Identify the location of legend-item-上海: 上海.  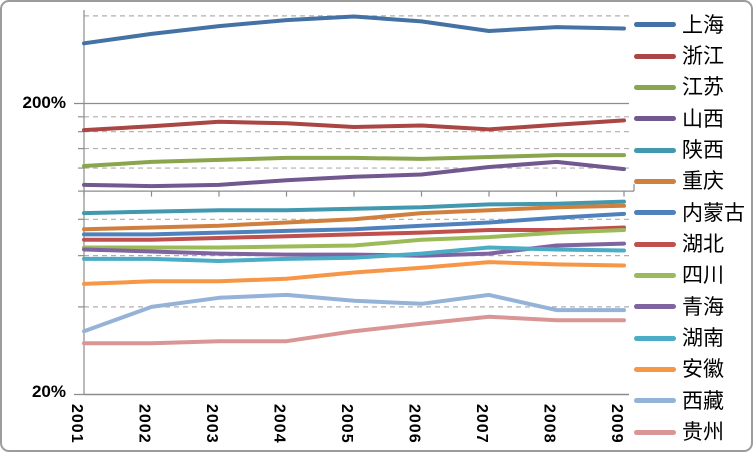
(692, 24).